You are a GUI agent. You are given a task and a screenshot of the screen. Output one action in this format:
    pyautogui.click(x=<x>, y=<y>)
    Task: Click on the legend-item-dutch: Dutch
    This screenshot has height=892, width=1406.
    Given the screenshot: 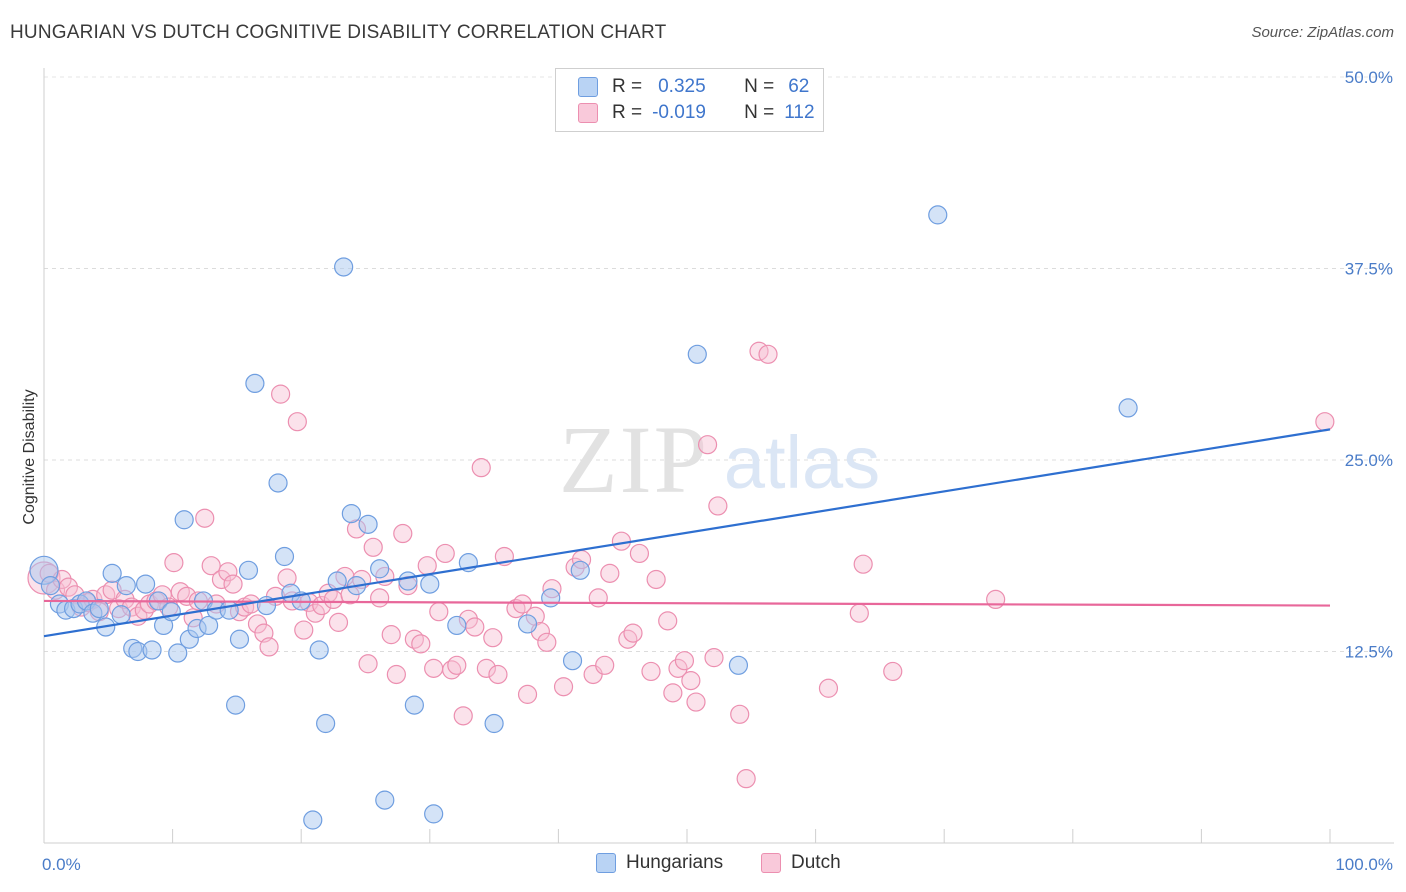 What is the action you would take?
    pyautogui.click(x=801, y=863)
    